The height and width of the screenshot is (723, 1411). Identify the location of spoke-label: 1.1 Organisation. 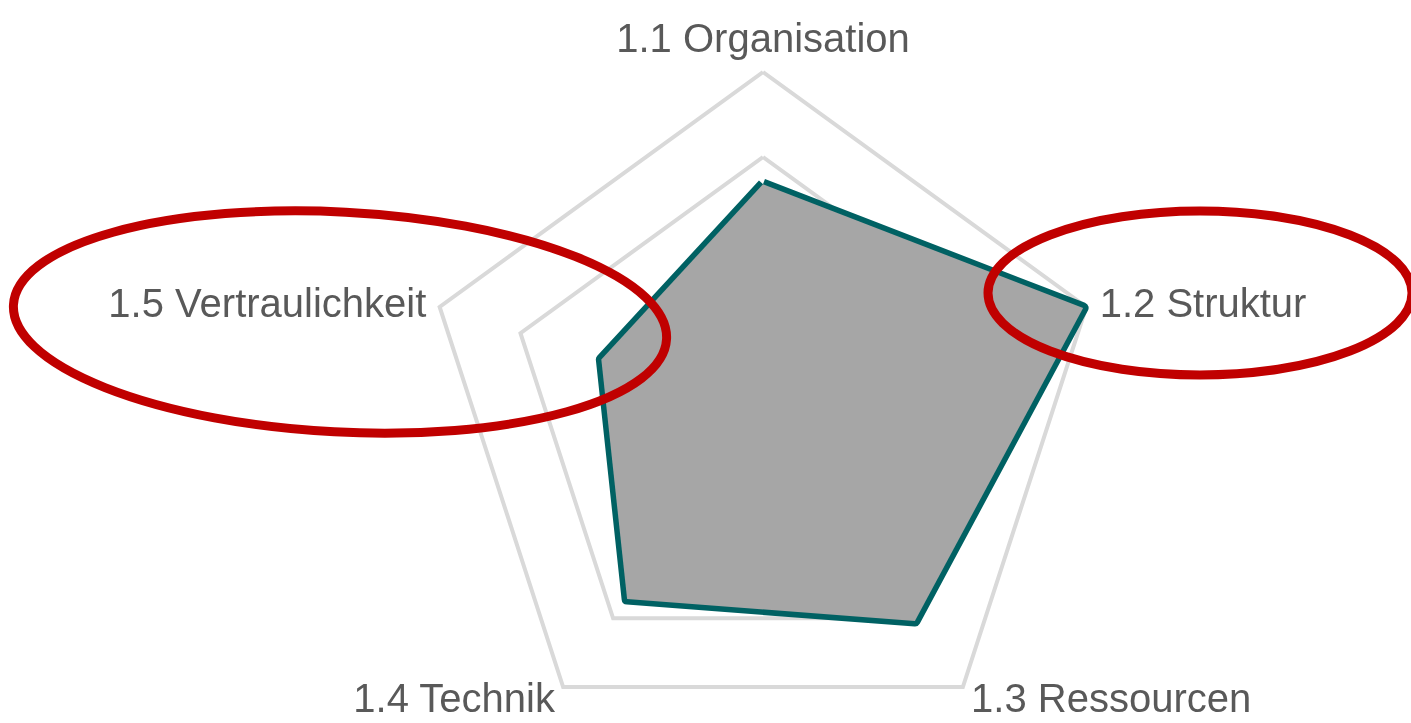
(763, 38).